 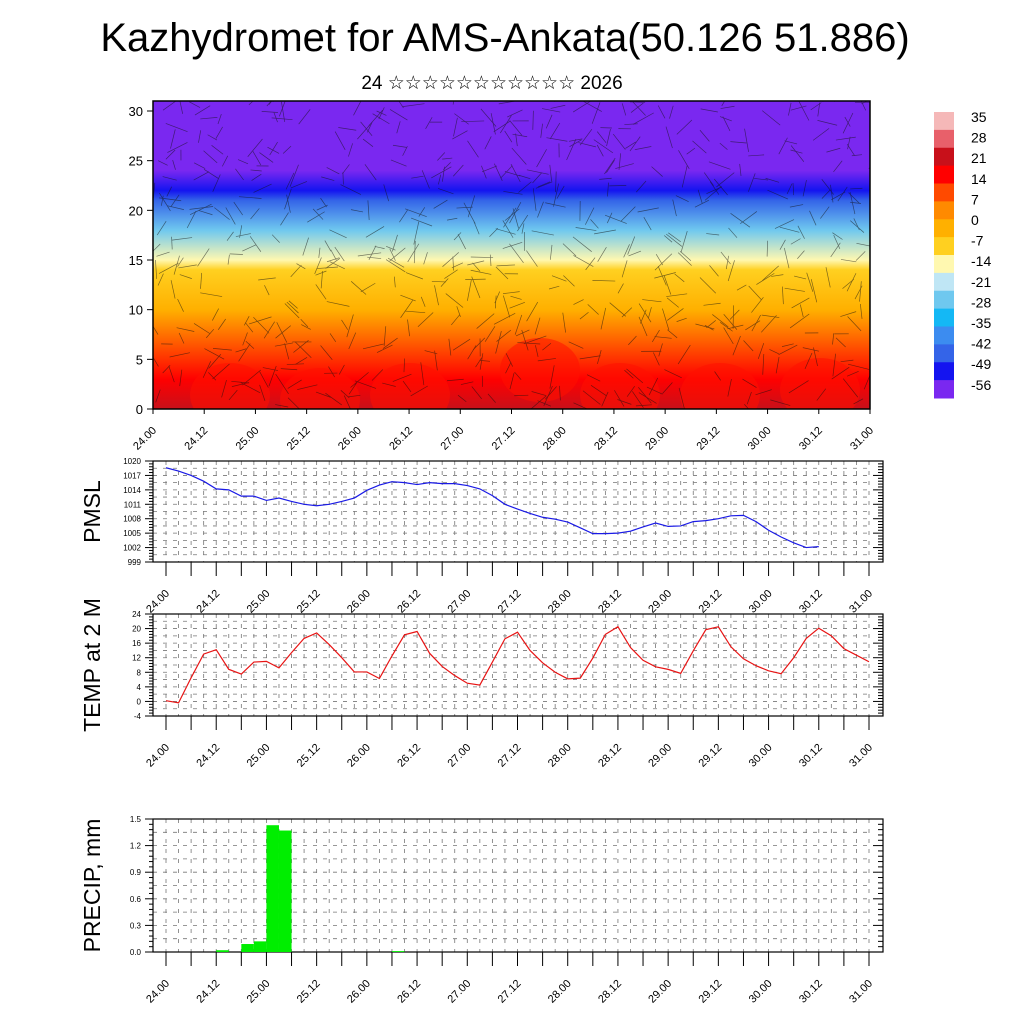 I want to click on y-tick-label: 20, so click(x=136, y=210).